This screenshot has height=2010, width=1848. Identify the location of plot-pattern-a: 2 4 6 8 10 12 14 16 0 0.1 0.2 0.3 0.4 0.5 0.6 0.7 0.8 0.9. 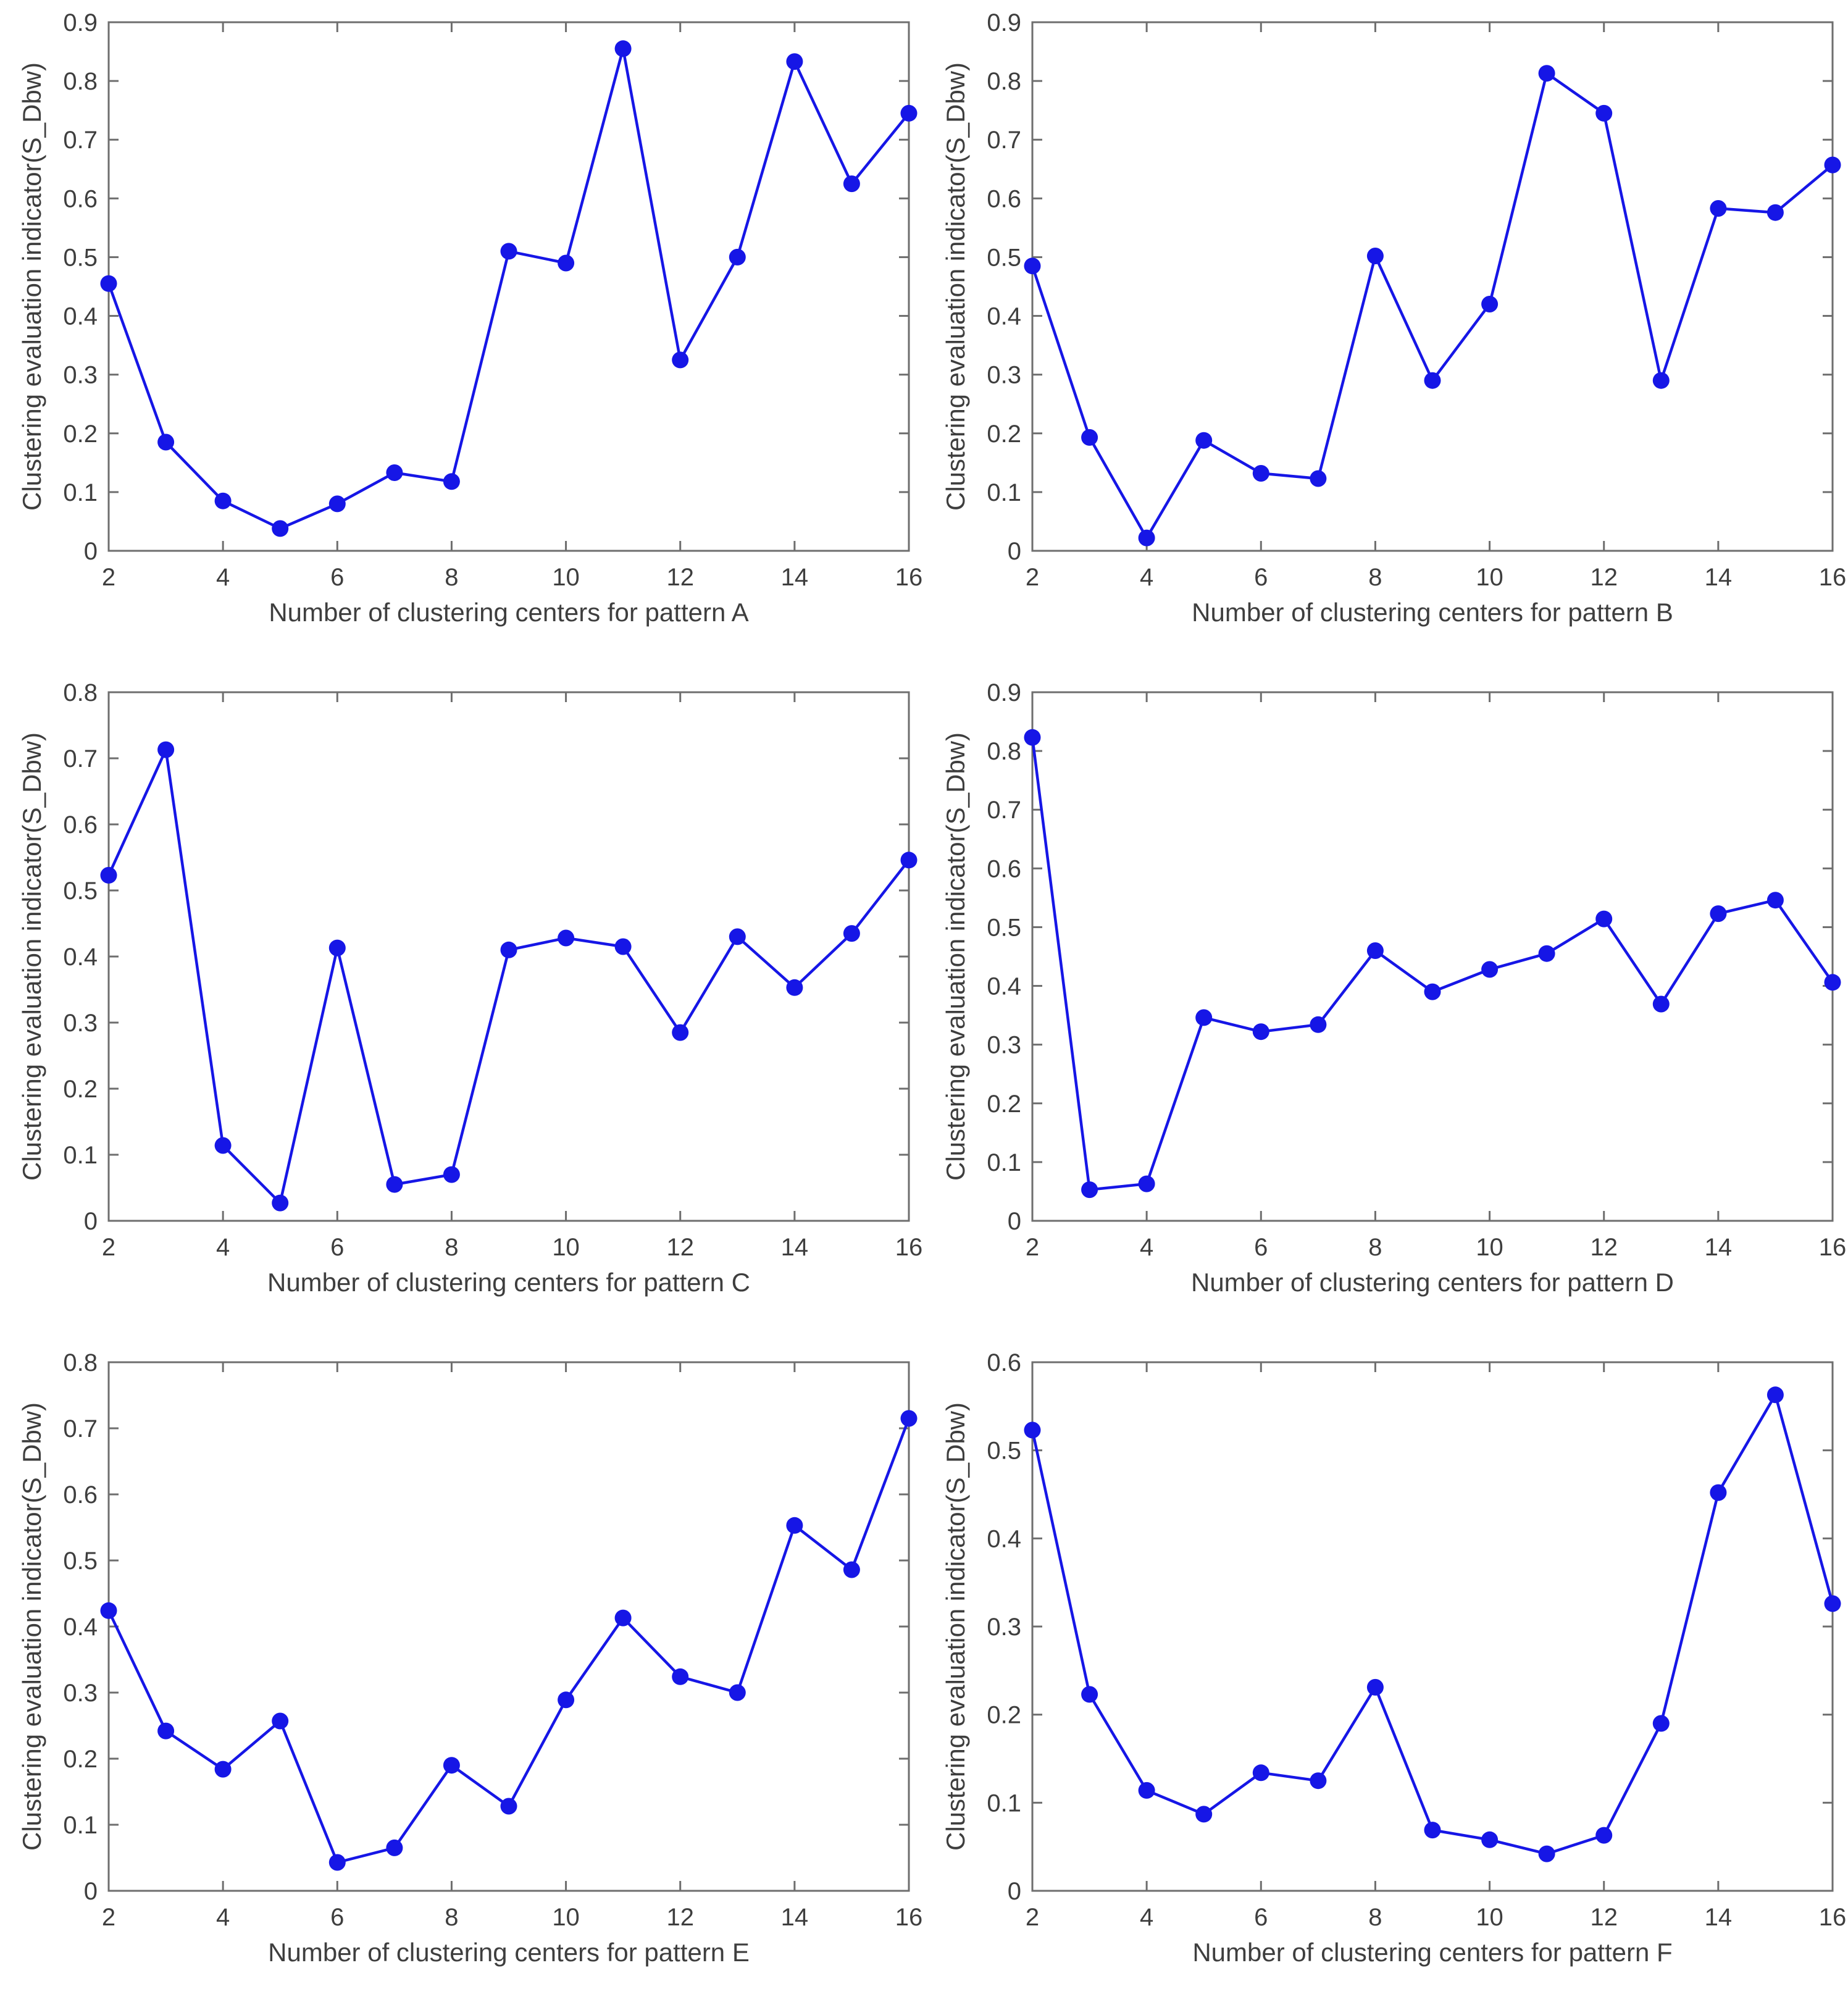
(493, 300).